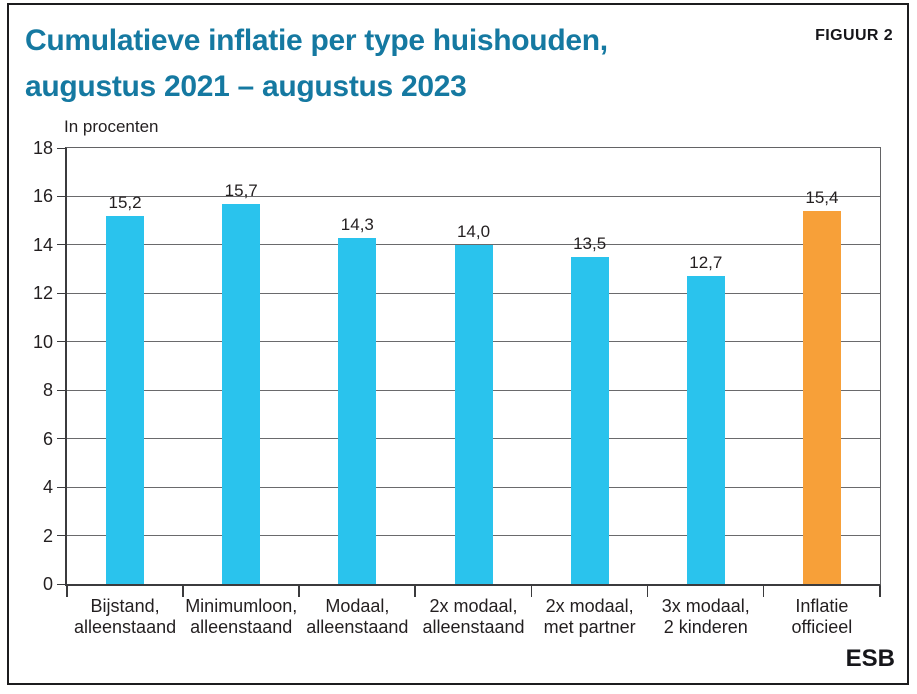  What do you see at coordinates (246, 86) in the screenshot?
I see `figure-title-line2: augustus 2021 – augustus 2023` at bounding box center [246, 86].